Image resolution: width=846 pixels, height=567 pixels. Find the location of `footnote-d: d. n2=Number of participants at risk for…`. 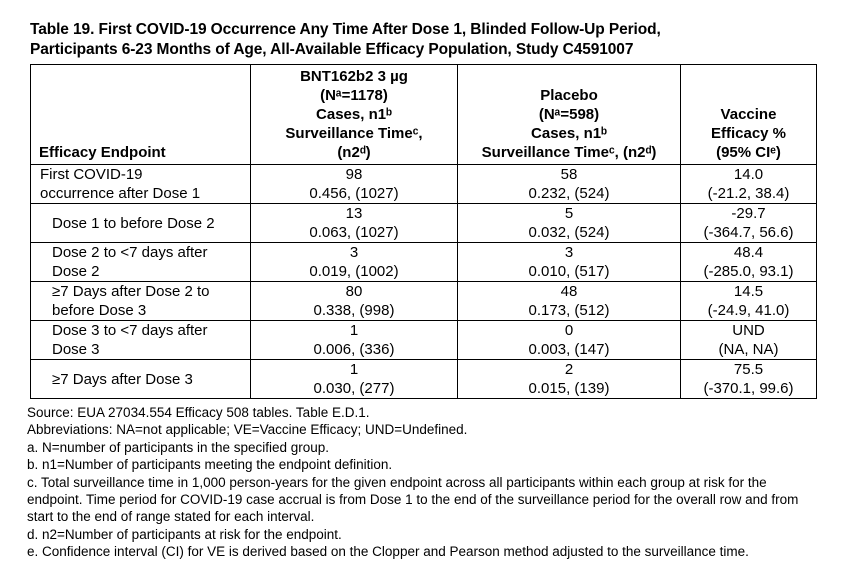

footnote-d: d. n2=Number of participants at risk for… is located at coordinates (184, 534).